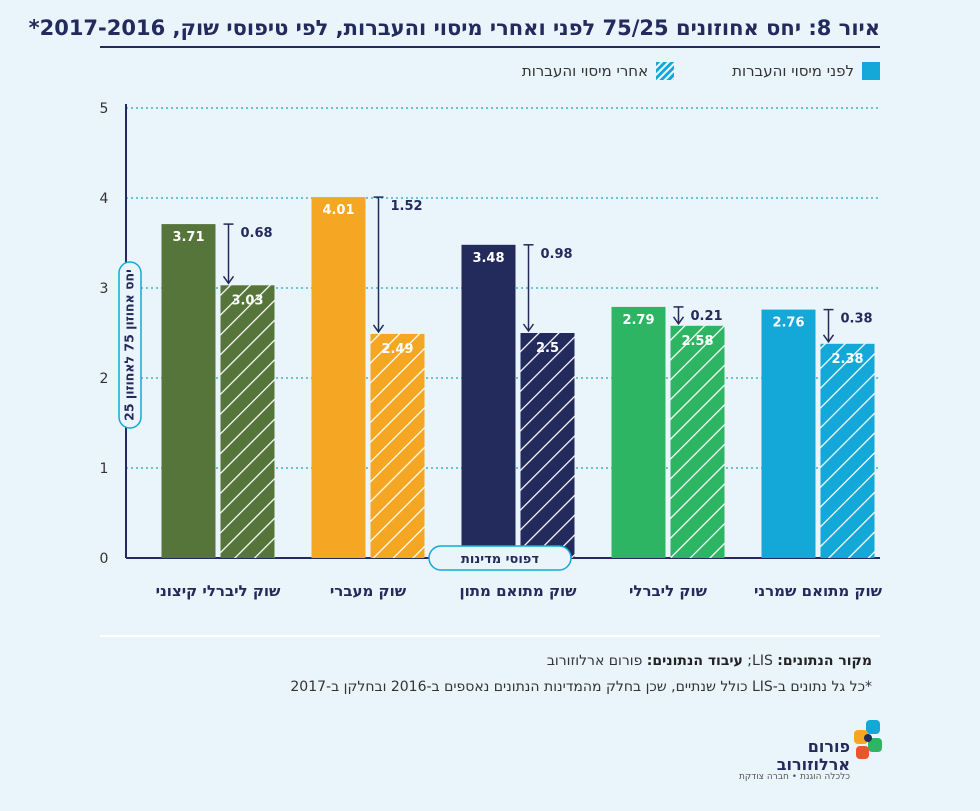 Image resolution: width=980 pixels, height=811 pixels. What do you see at coordinates (518, 591) in the screenshot?
I see `x-tick-label: שוק מתואם מתון` at bounding box center [518, 591].